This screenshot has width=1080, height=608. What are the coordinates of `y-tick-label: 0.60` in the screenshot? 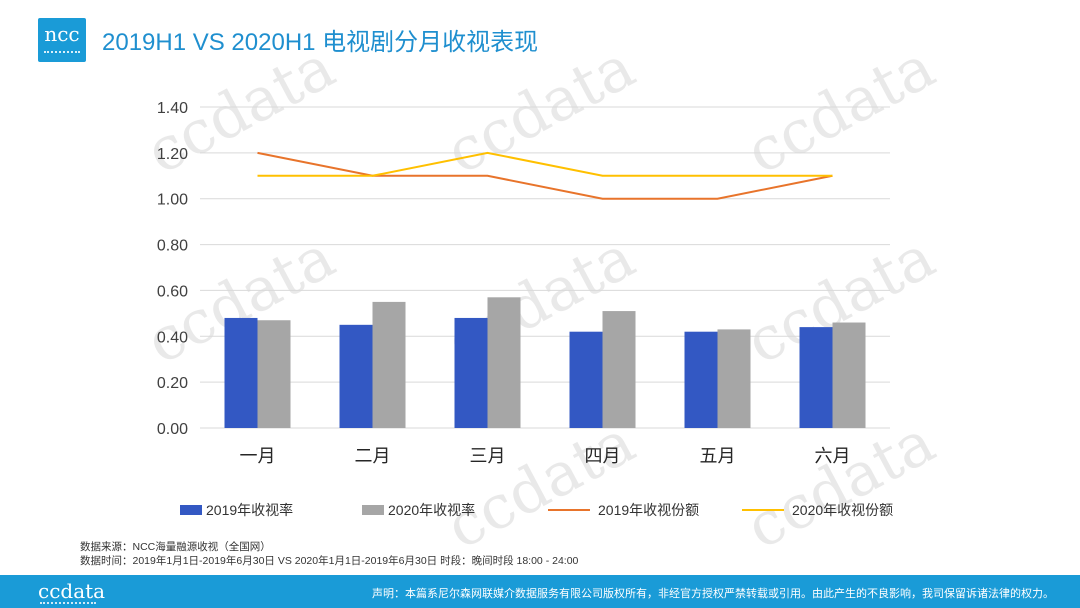 It's located at (172, 291).